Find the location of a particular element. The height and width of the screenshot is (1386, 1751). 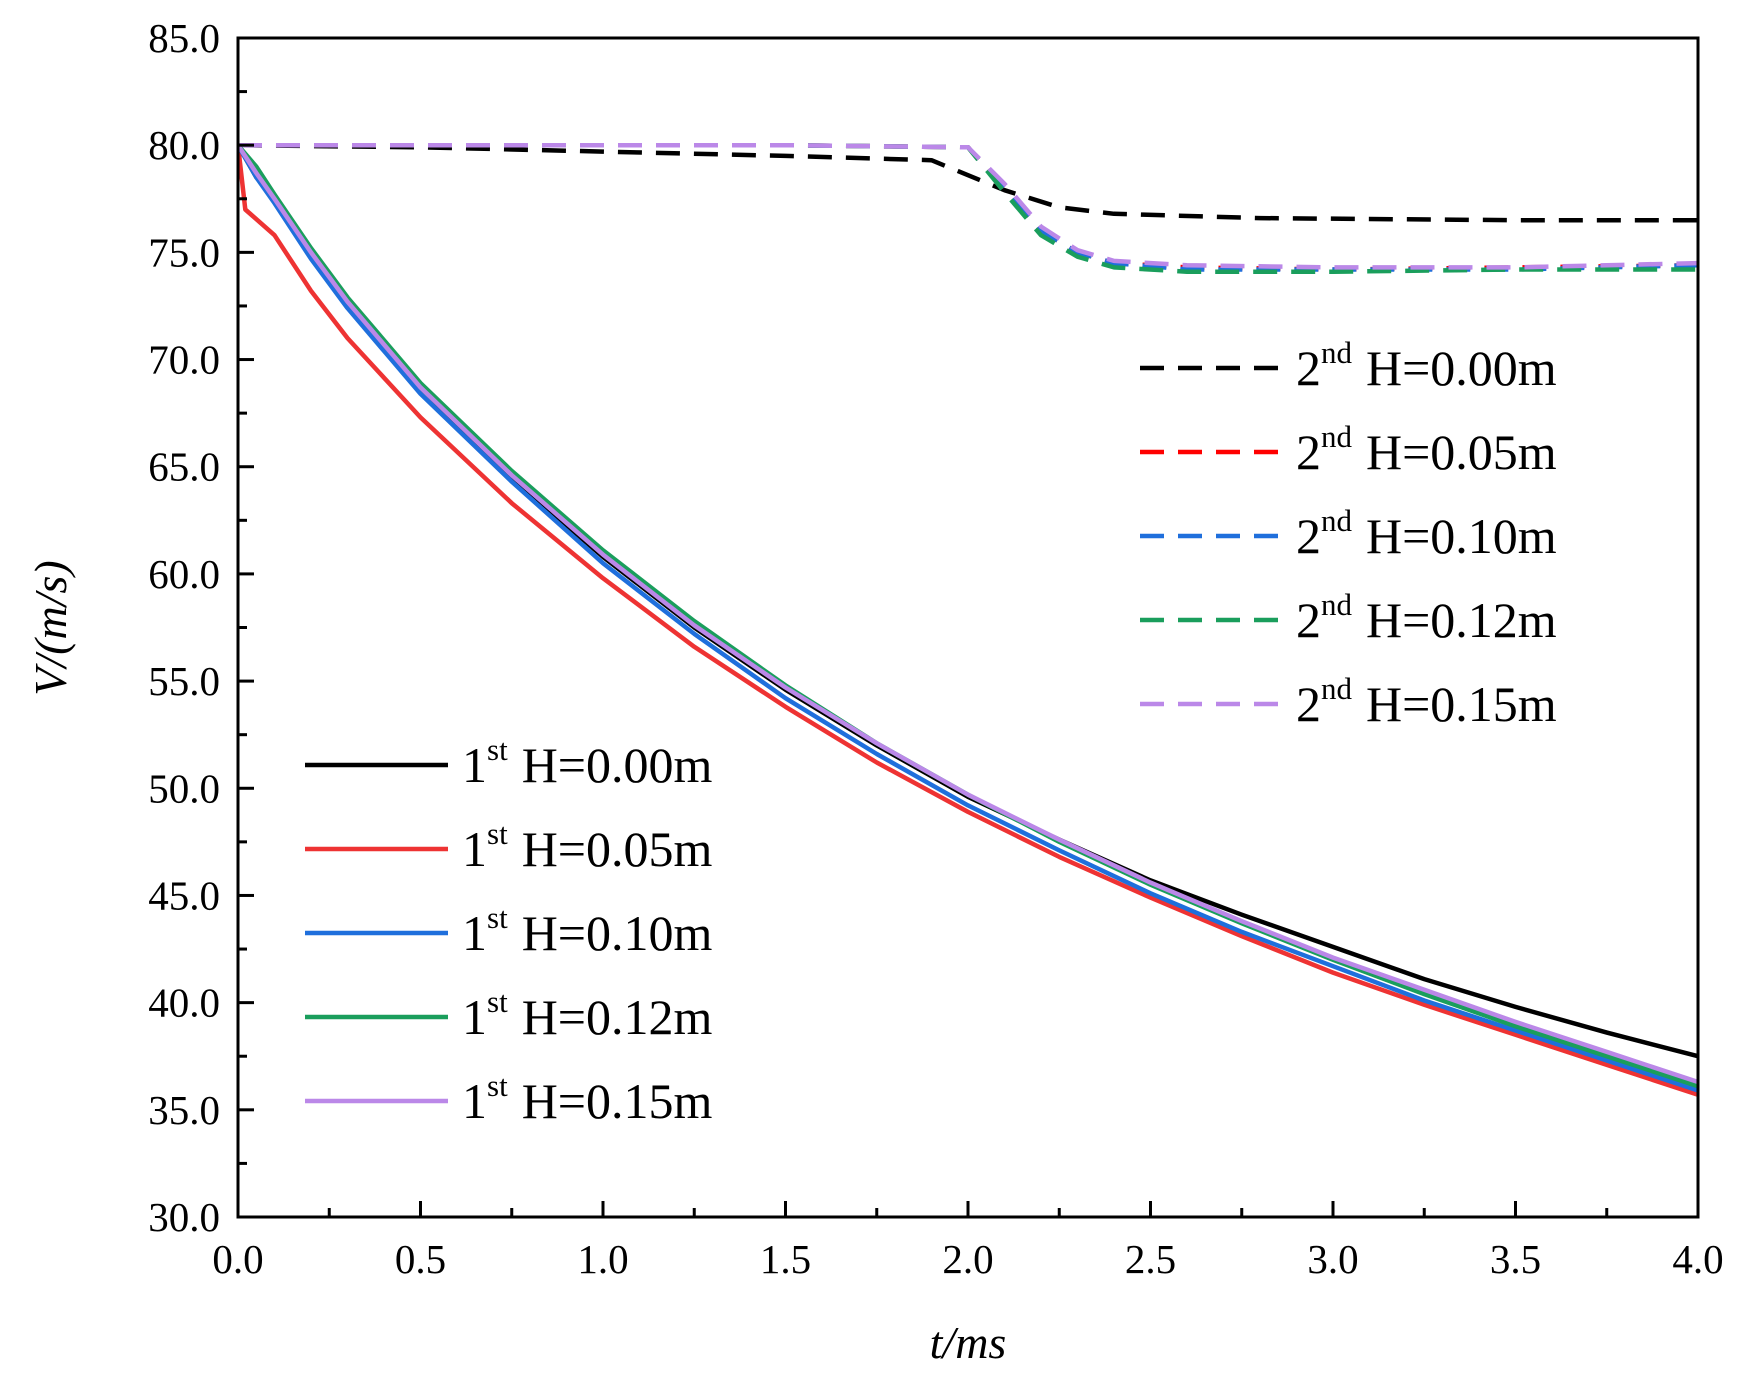

legend-label: 2nd H=0.10m is located at coordinates (1426, 533).